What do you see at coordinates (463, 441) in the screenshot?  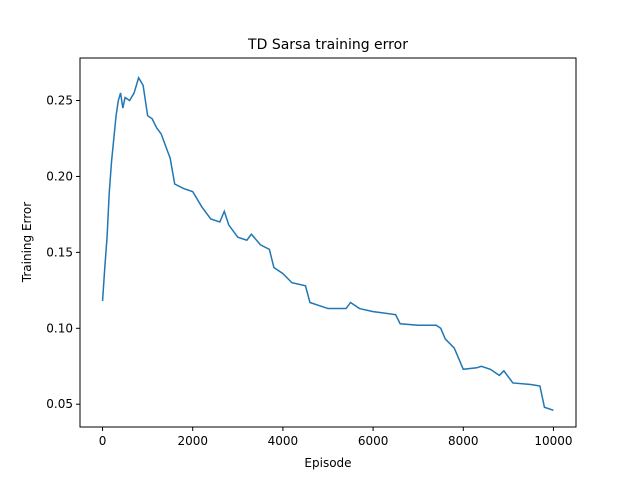 I see `x-tick-label: 8000` at bounding box center [463, 441].